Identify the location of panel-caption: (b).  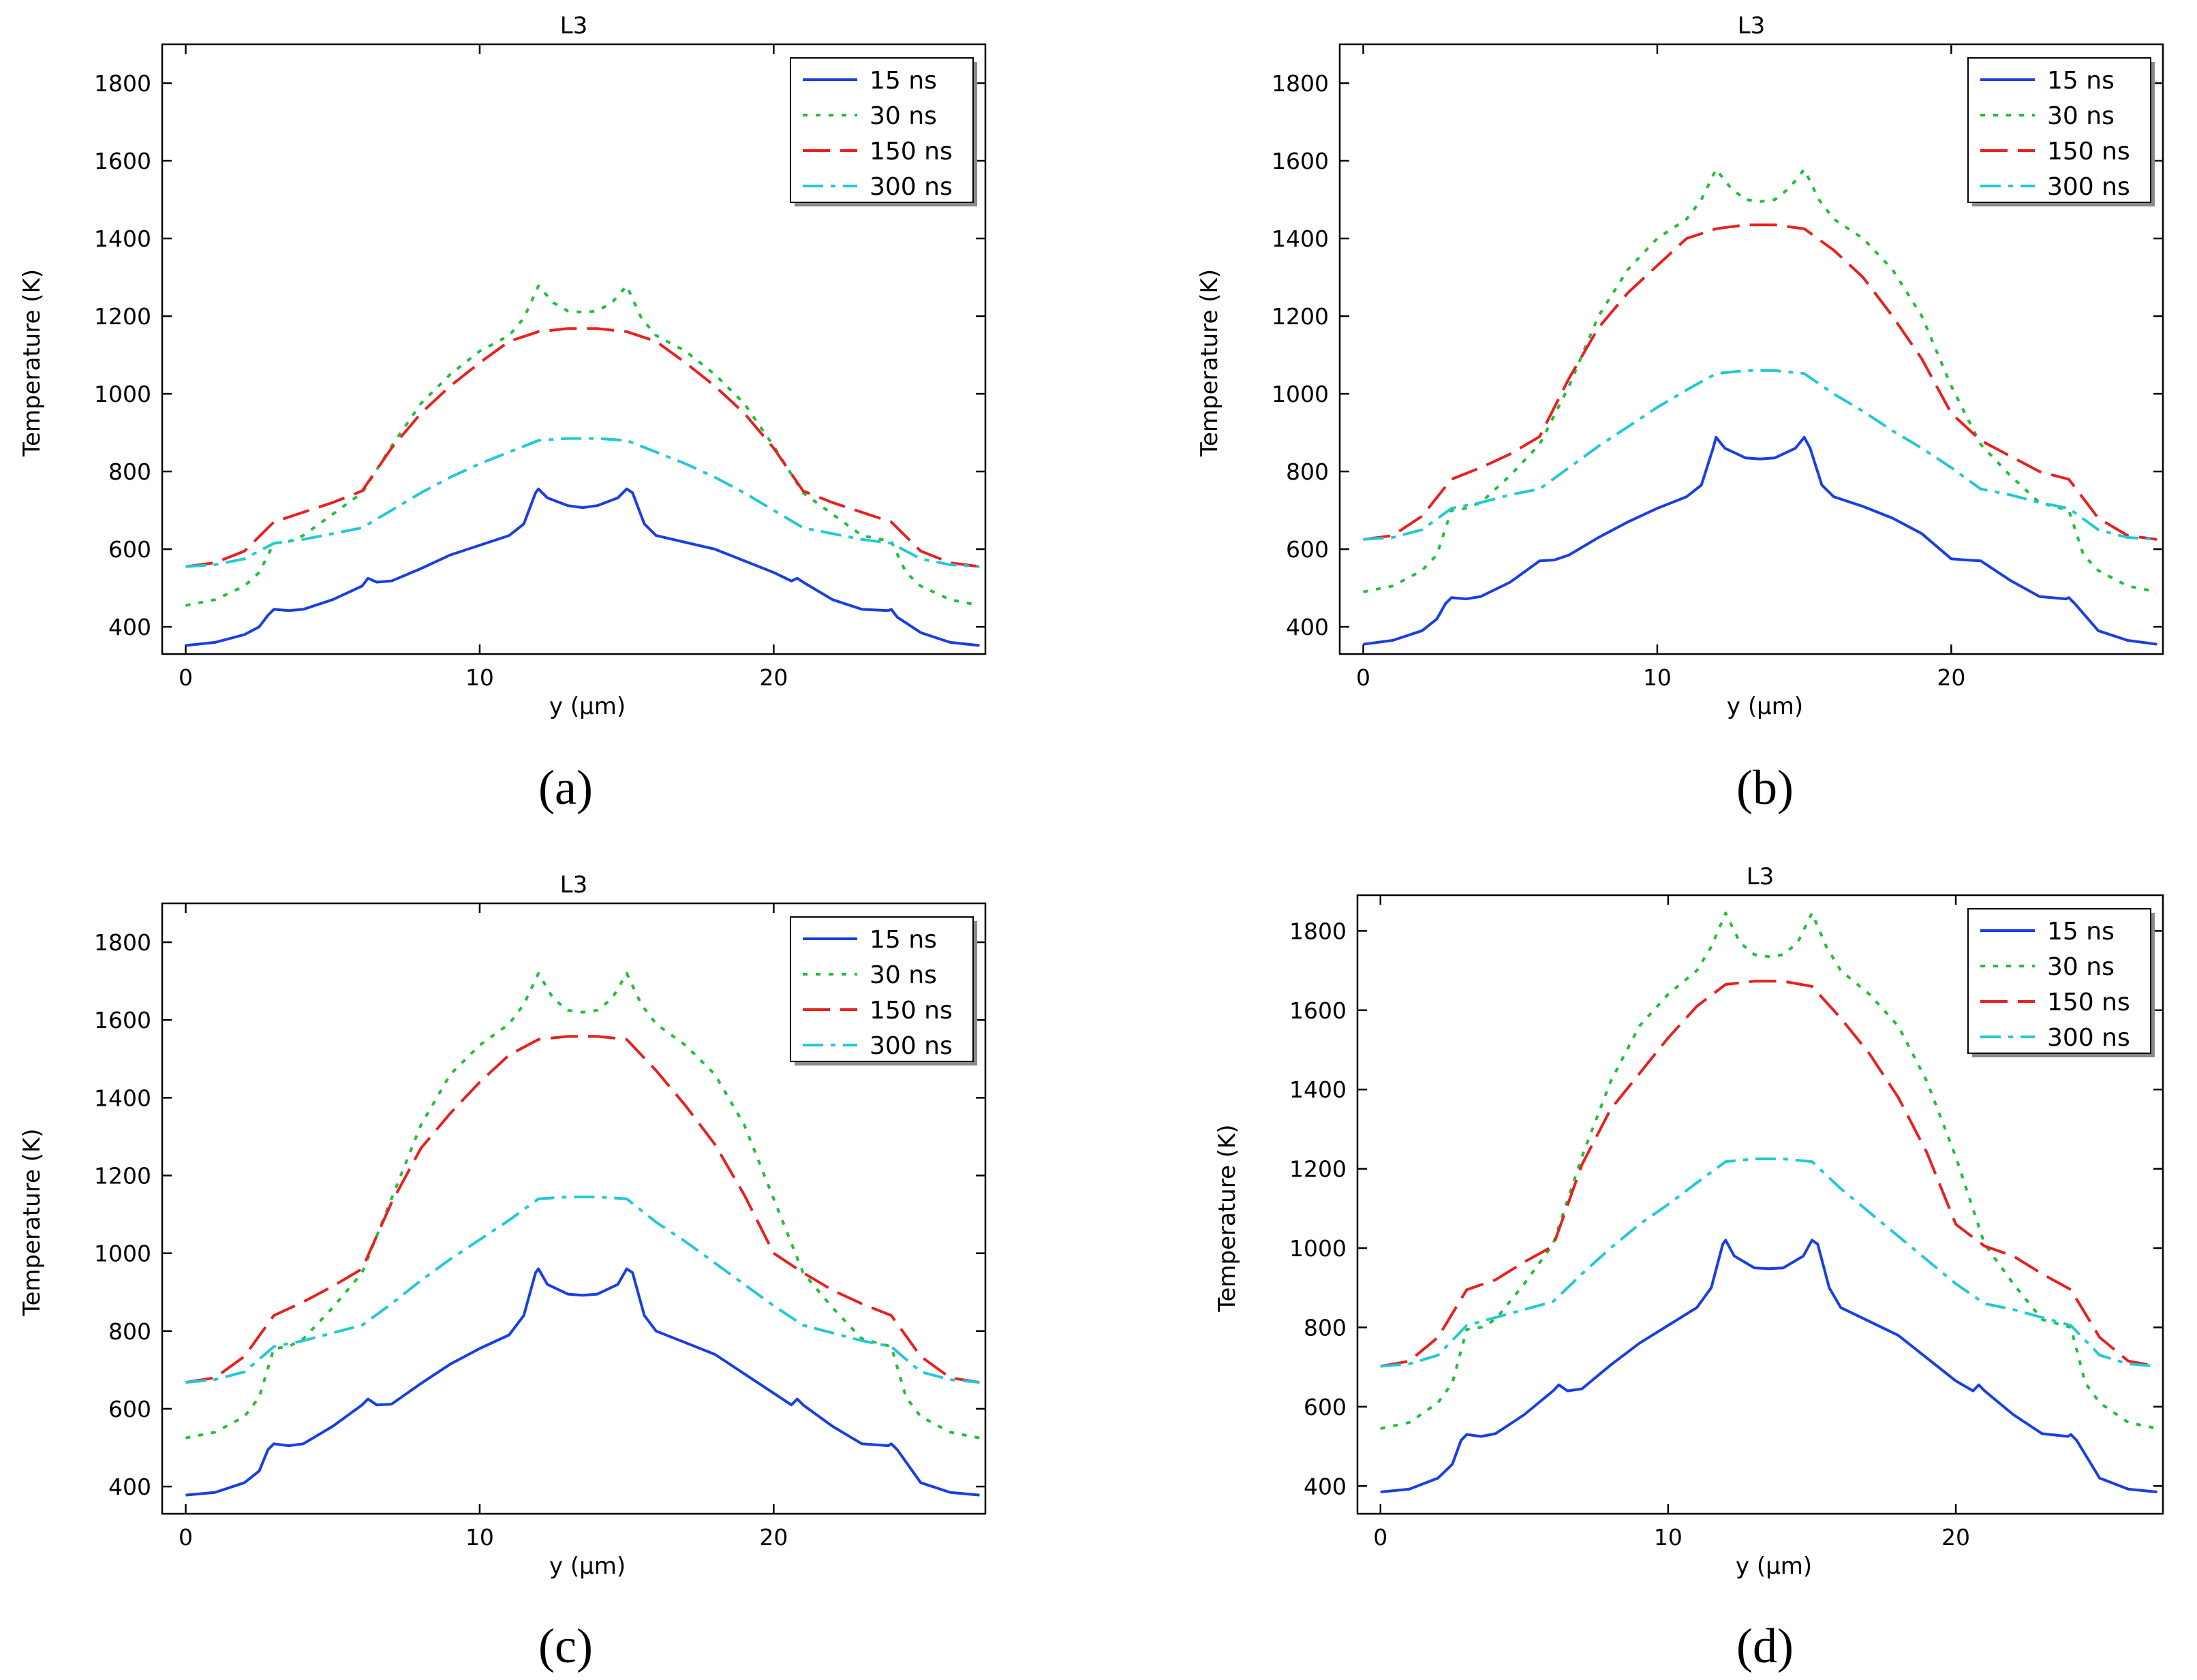
(1765, 787).